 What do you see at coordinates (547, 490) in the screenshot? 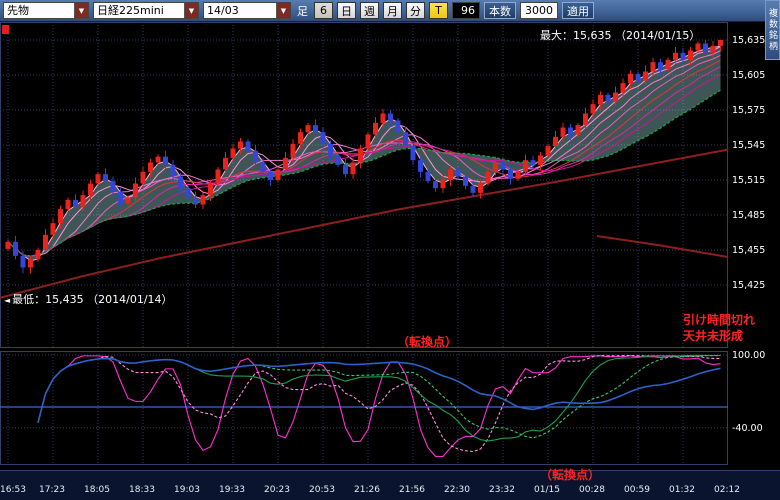
I see `time-axis-label: 01/15` at bounding box center [547, 490].